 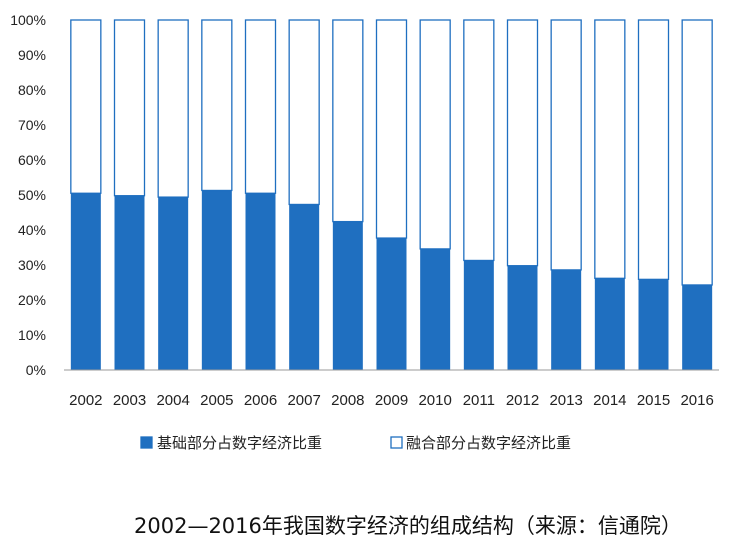 What do you see at coordinates (522, 400) in the screenshot?
I see `x-tick-label: 2012` at bounding box center [522, 400].